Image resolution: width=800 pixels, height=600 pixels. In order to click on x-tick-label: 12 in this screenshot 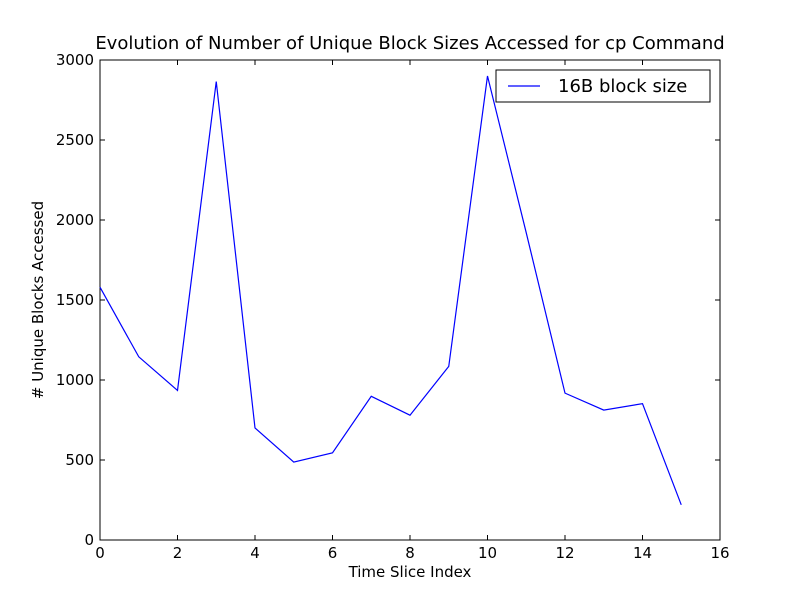, I will do `click(564, 553)`.